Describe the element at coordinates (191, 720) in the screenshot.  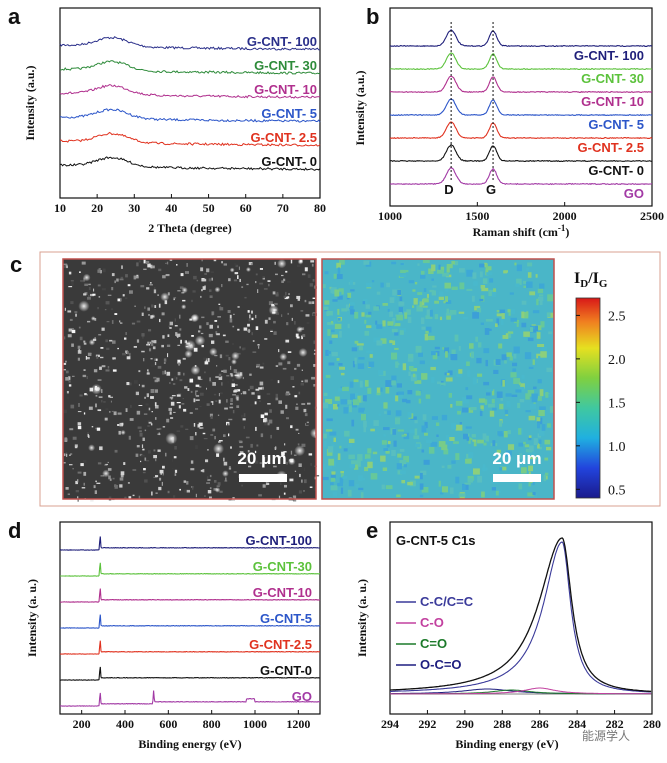
I see `xps-survey-x-ticks: 200 400 600 800 1000 1200` at that location.